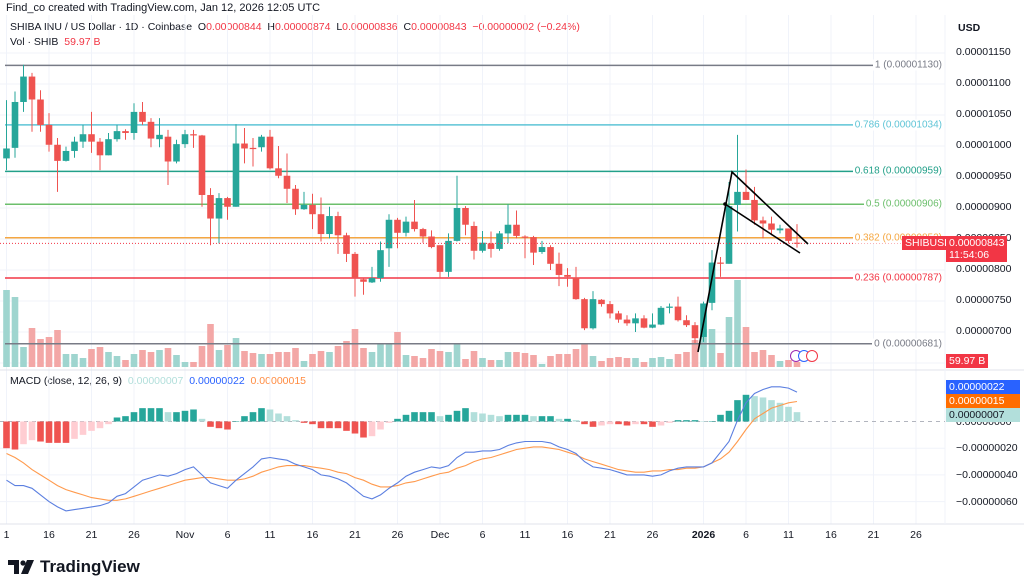 This screenshot has width=1024, height=585. Describe the element at coordinates (278, 381) in the screenshot. I see `macd-signal-value: 0.00000015` at that location.